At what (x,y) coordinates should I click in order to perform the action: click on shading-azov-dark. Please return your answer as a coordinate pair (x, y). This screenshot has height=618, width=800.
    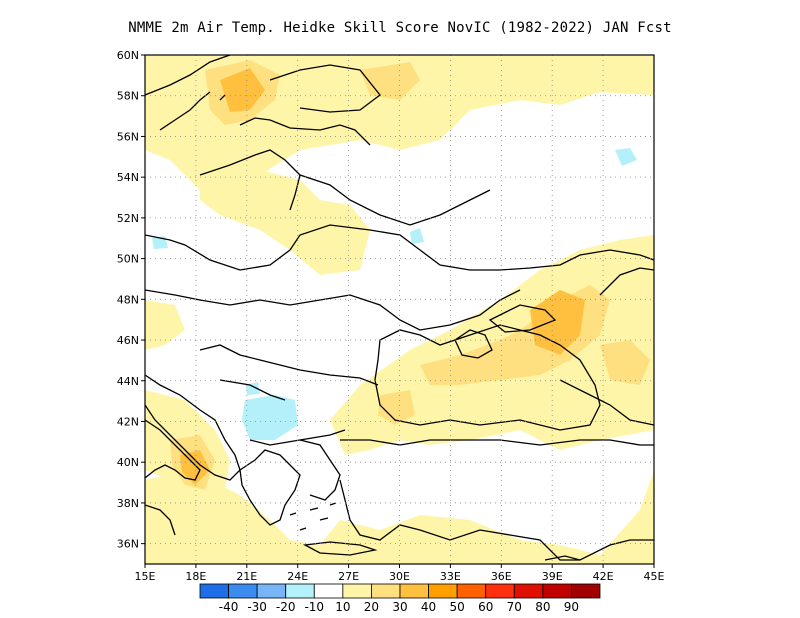
    Looking at the image, I should click on (557, 322).